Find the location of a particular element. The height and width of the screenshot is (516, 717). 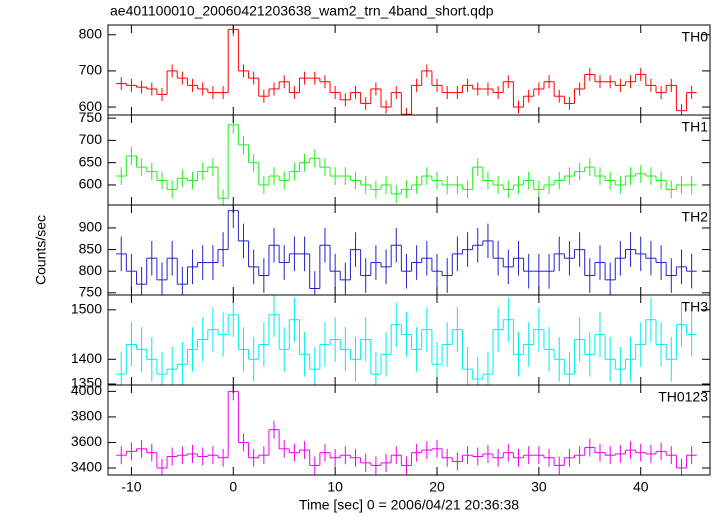

panel-label: TH3 is located at coordinates (695, 307).